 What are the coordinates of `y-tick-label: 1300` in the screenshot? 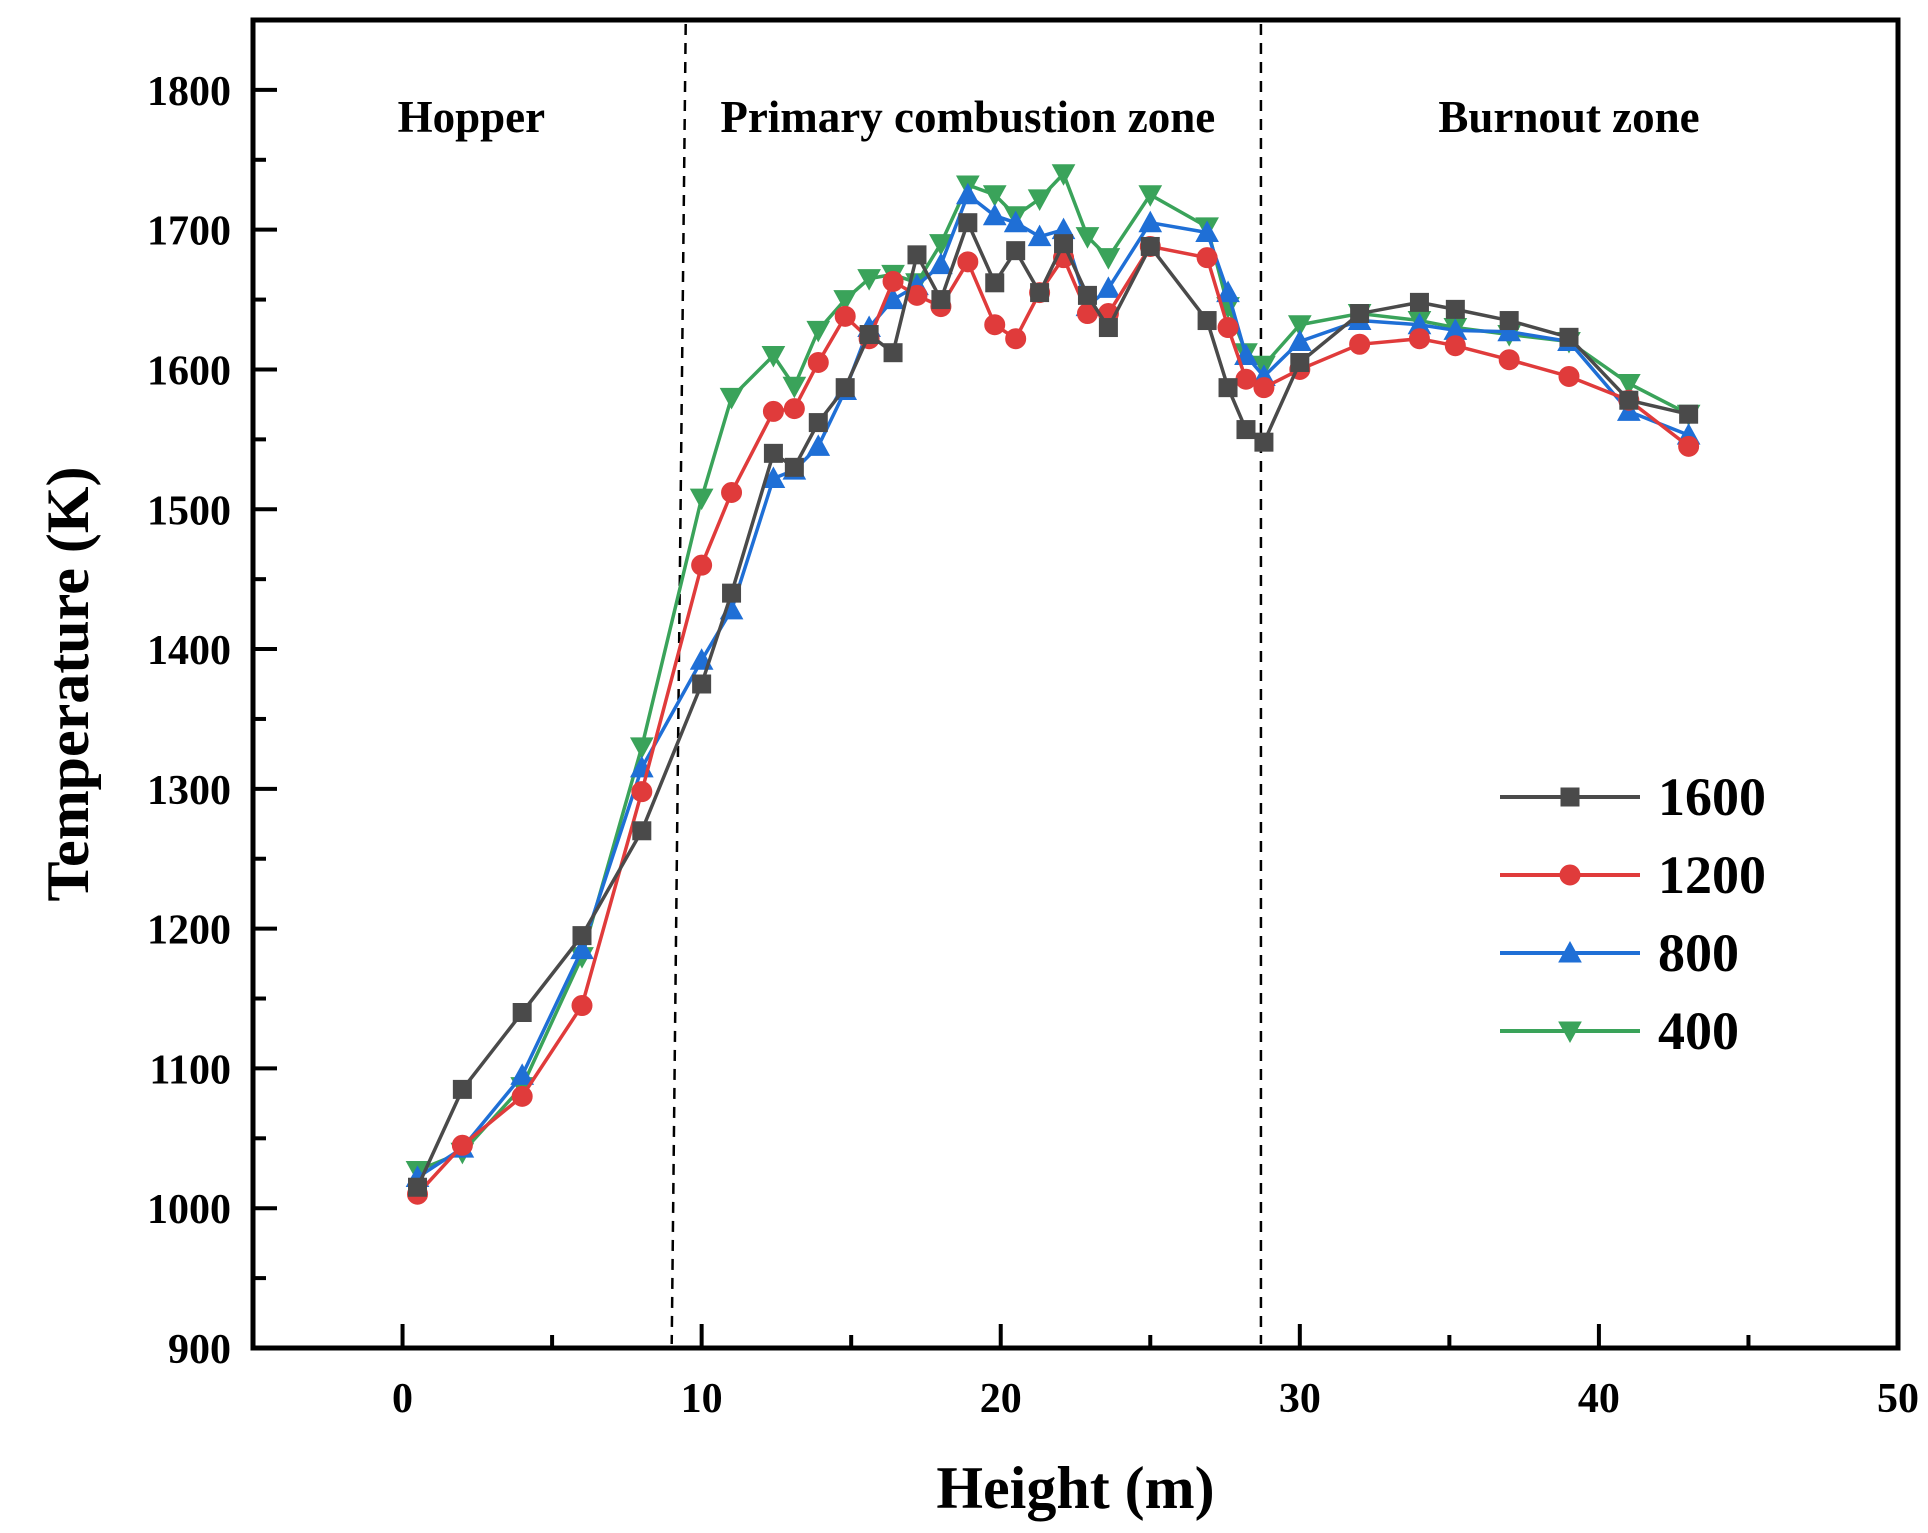 It's located at (189, 791).